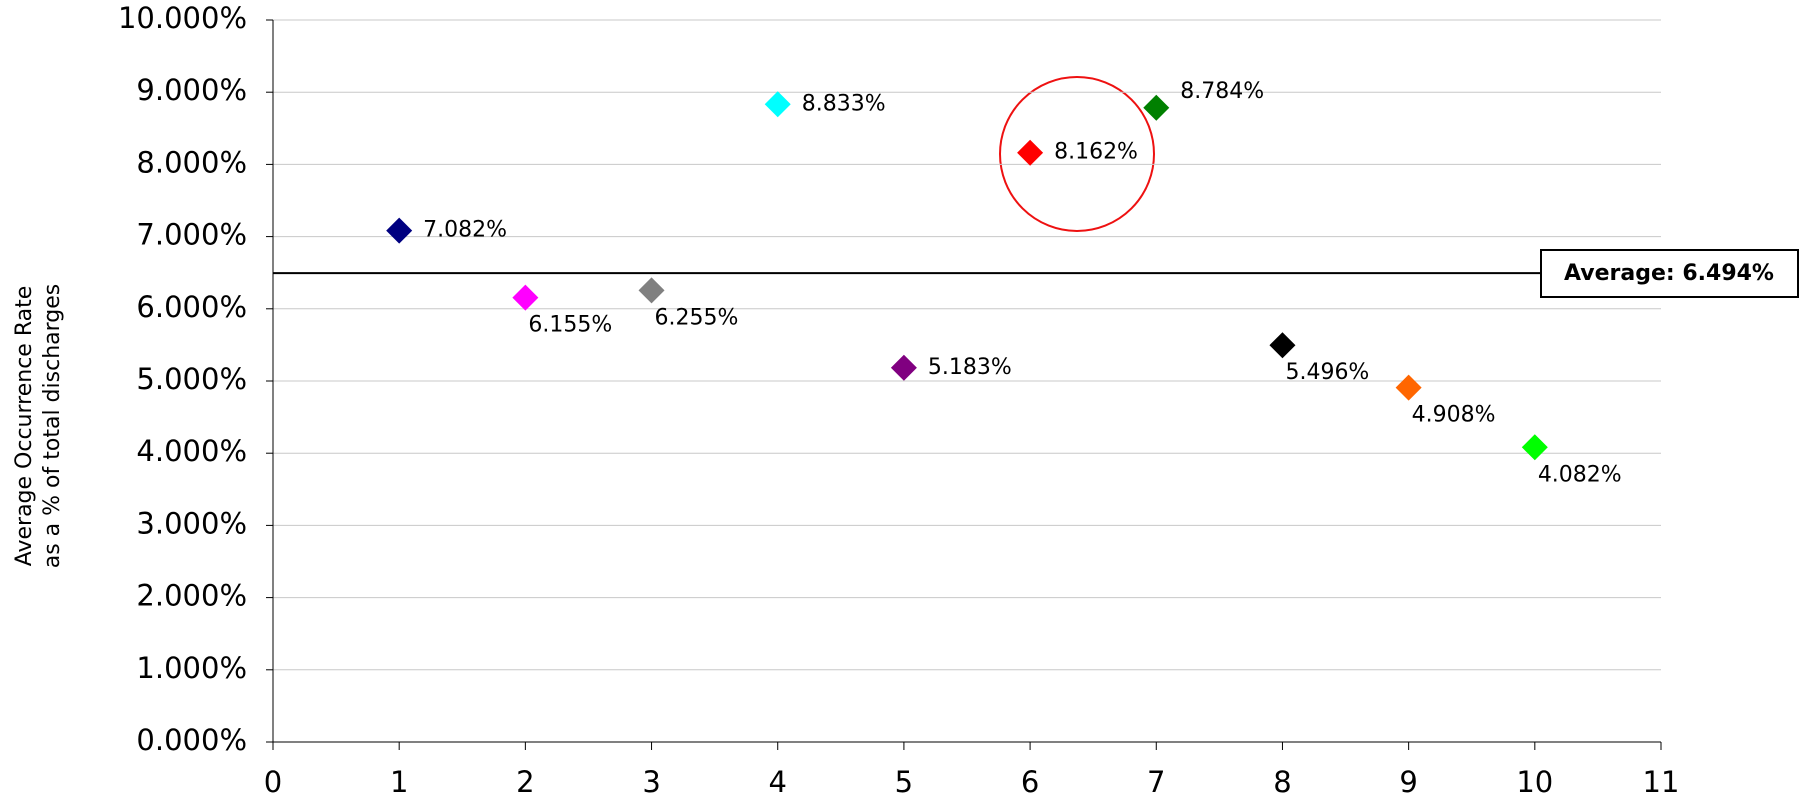 The width and height of the screenshot is (1804, 803). Describe the element at coordinates (570, 325) in the screenshot. I see `data-label: 6.155%` at that location.